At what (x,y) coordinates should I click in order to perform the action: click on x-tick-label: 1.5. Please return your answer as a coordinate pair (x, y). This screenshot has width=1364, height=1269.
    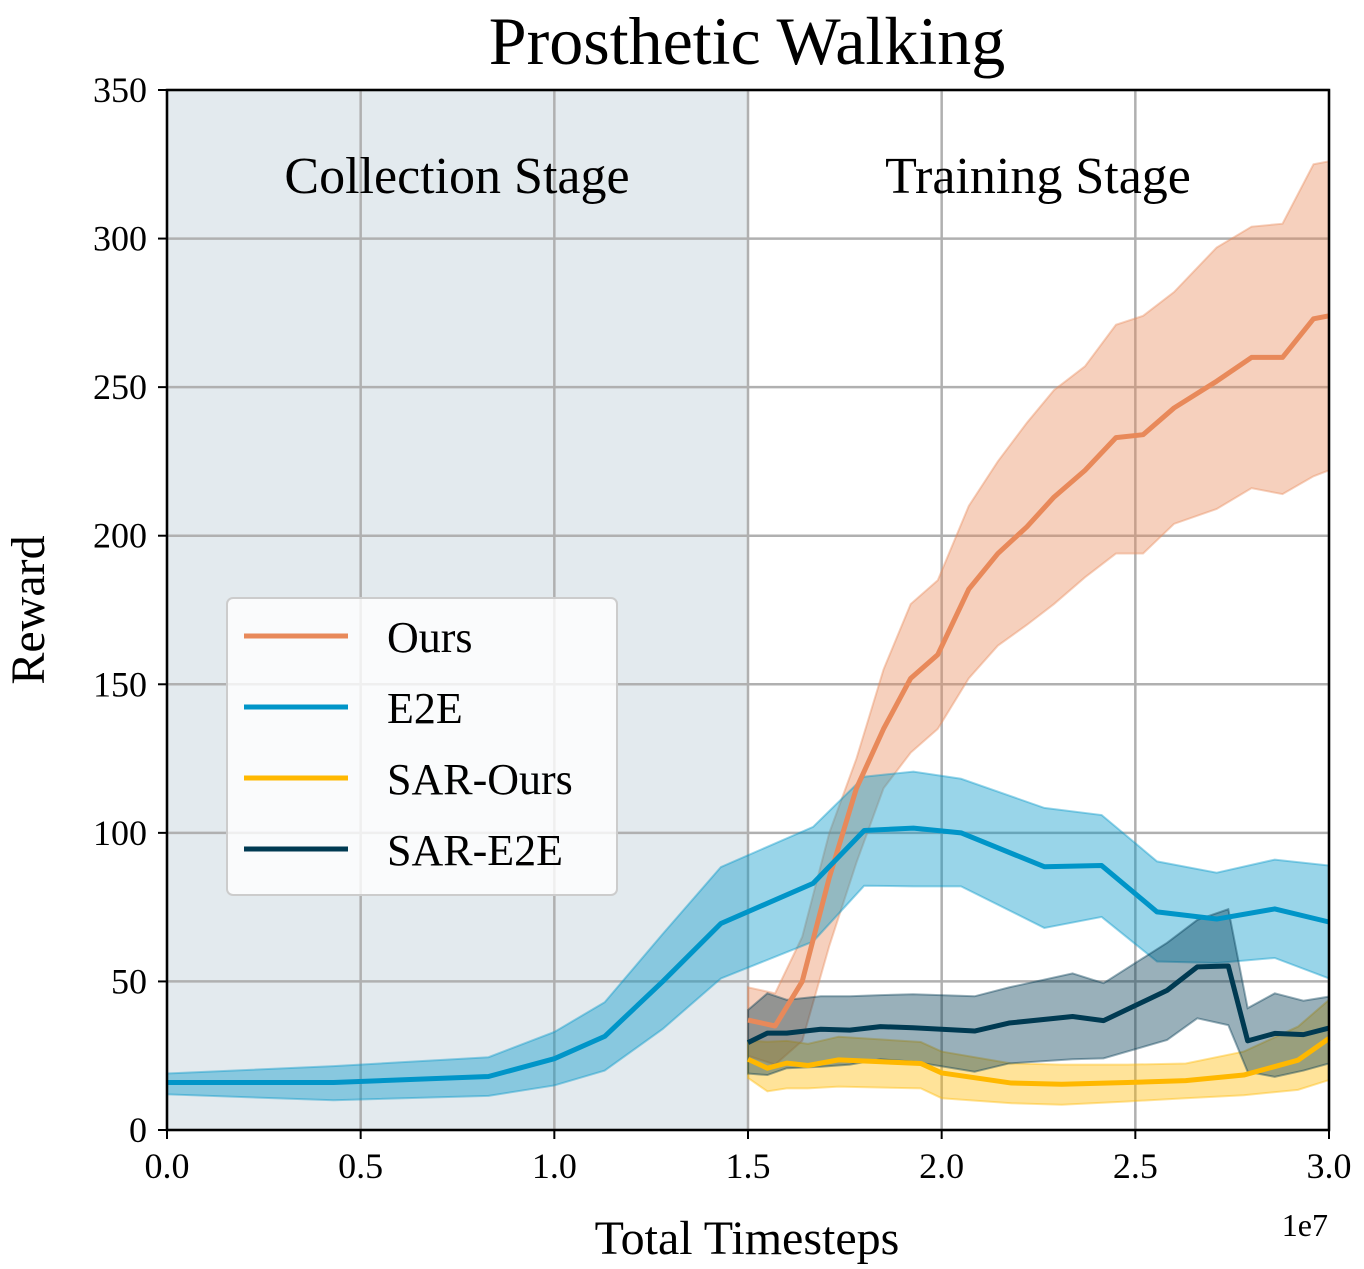
    Looking at the image, I should click on (748, 1166).